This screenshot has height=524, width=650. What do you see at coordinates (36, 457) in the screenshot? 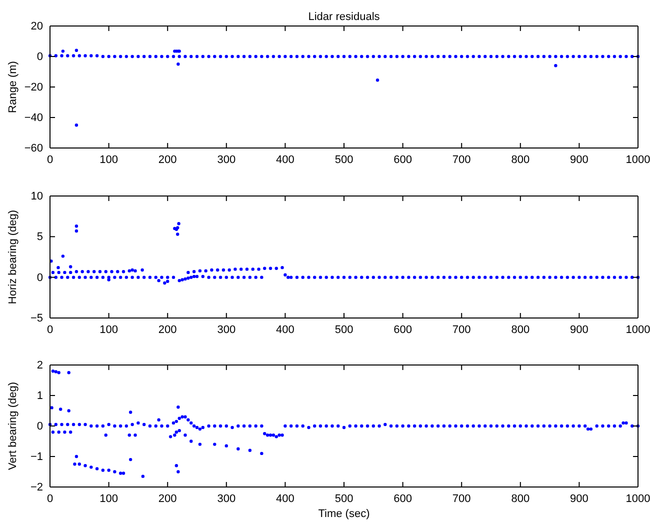
I see `y-tick-label: −1` at bounding box center [36, 457].